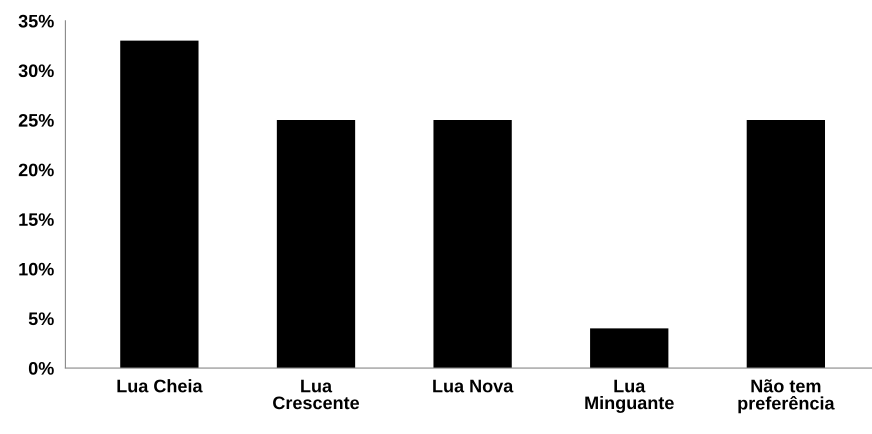 This screenshot has height=434, width=872. Describe the element at coordinates (36, 219) in the screenshot. I see `y-tick-label: 15%` at that location.